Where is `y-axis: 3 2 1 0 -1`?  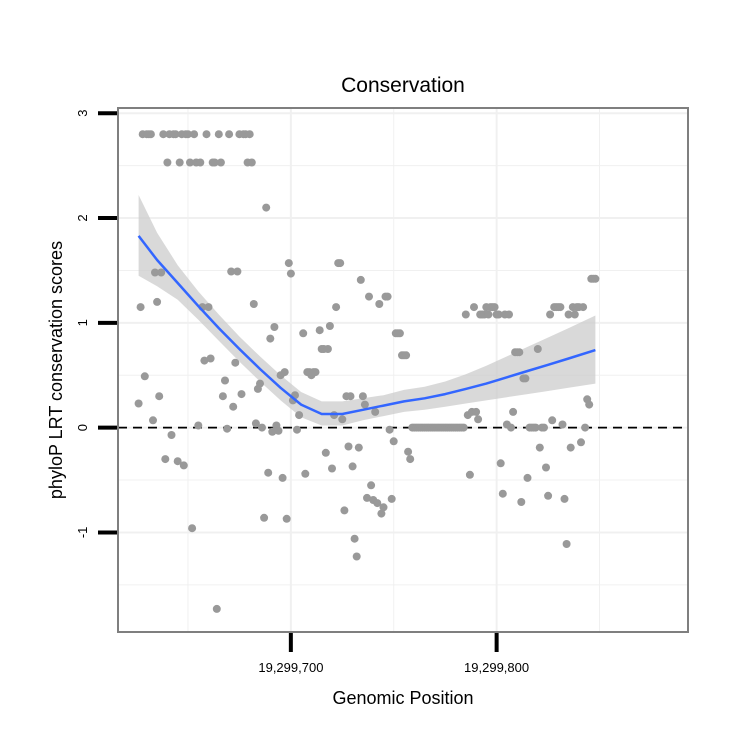 y-axis: 3 2 1 0 -1 is located at coordinates (96, 324).